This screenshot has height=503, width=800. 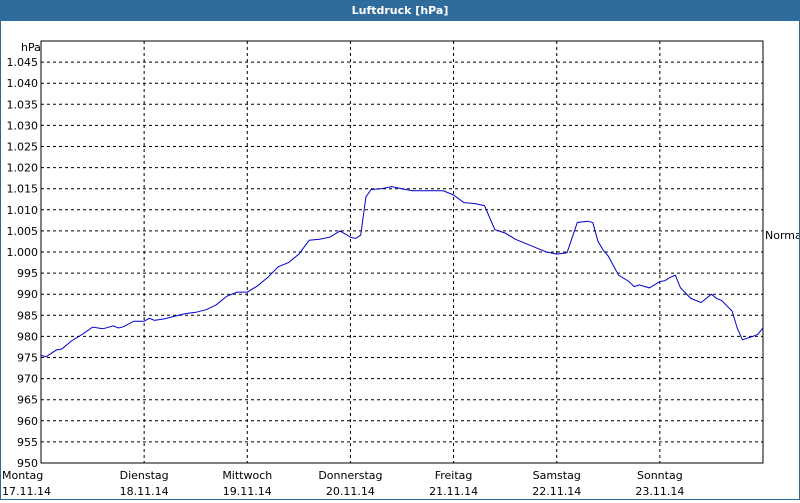 I want to click on y-tick-label: 965, so click(x=27, y=400).